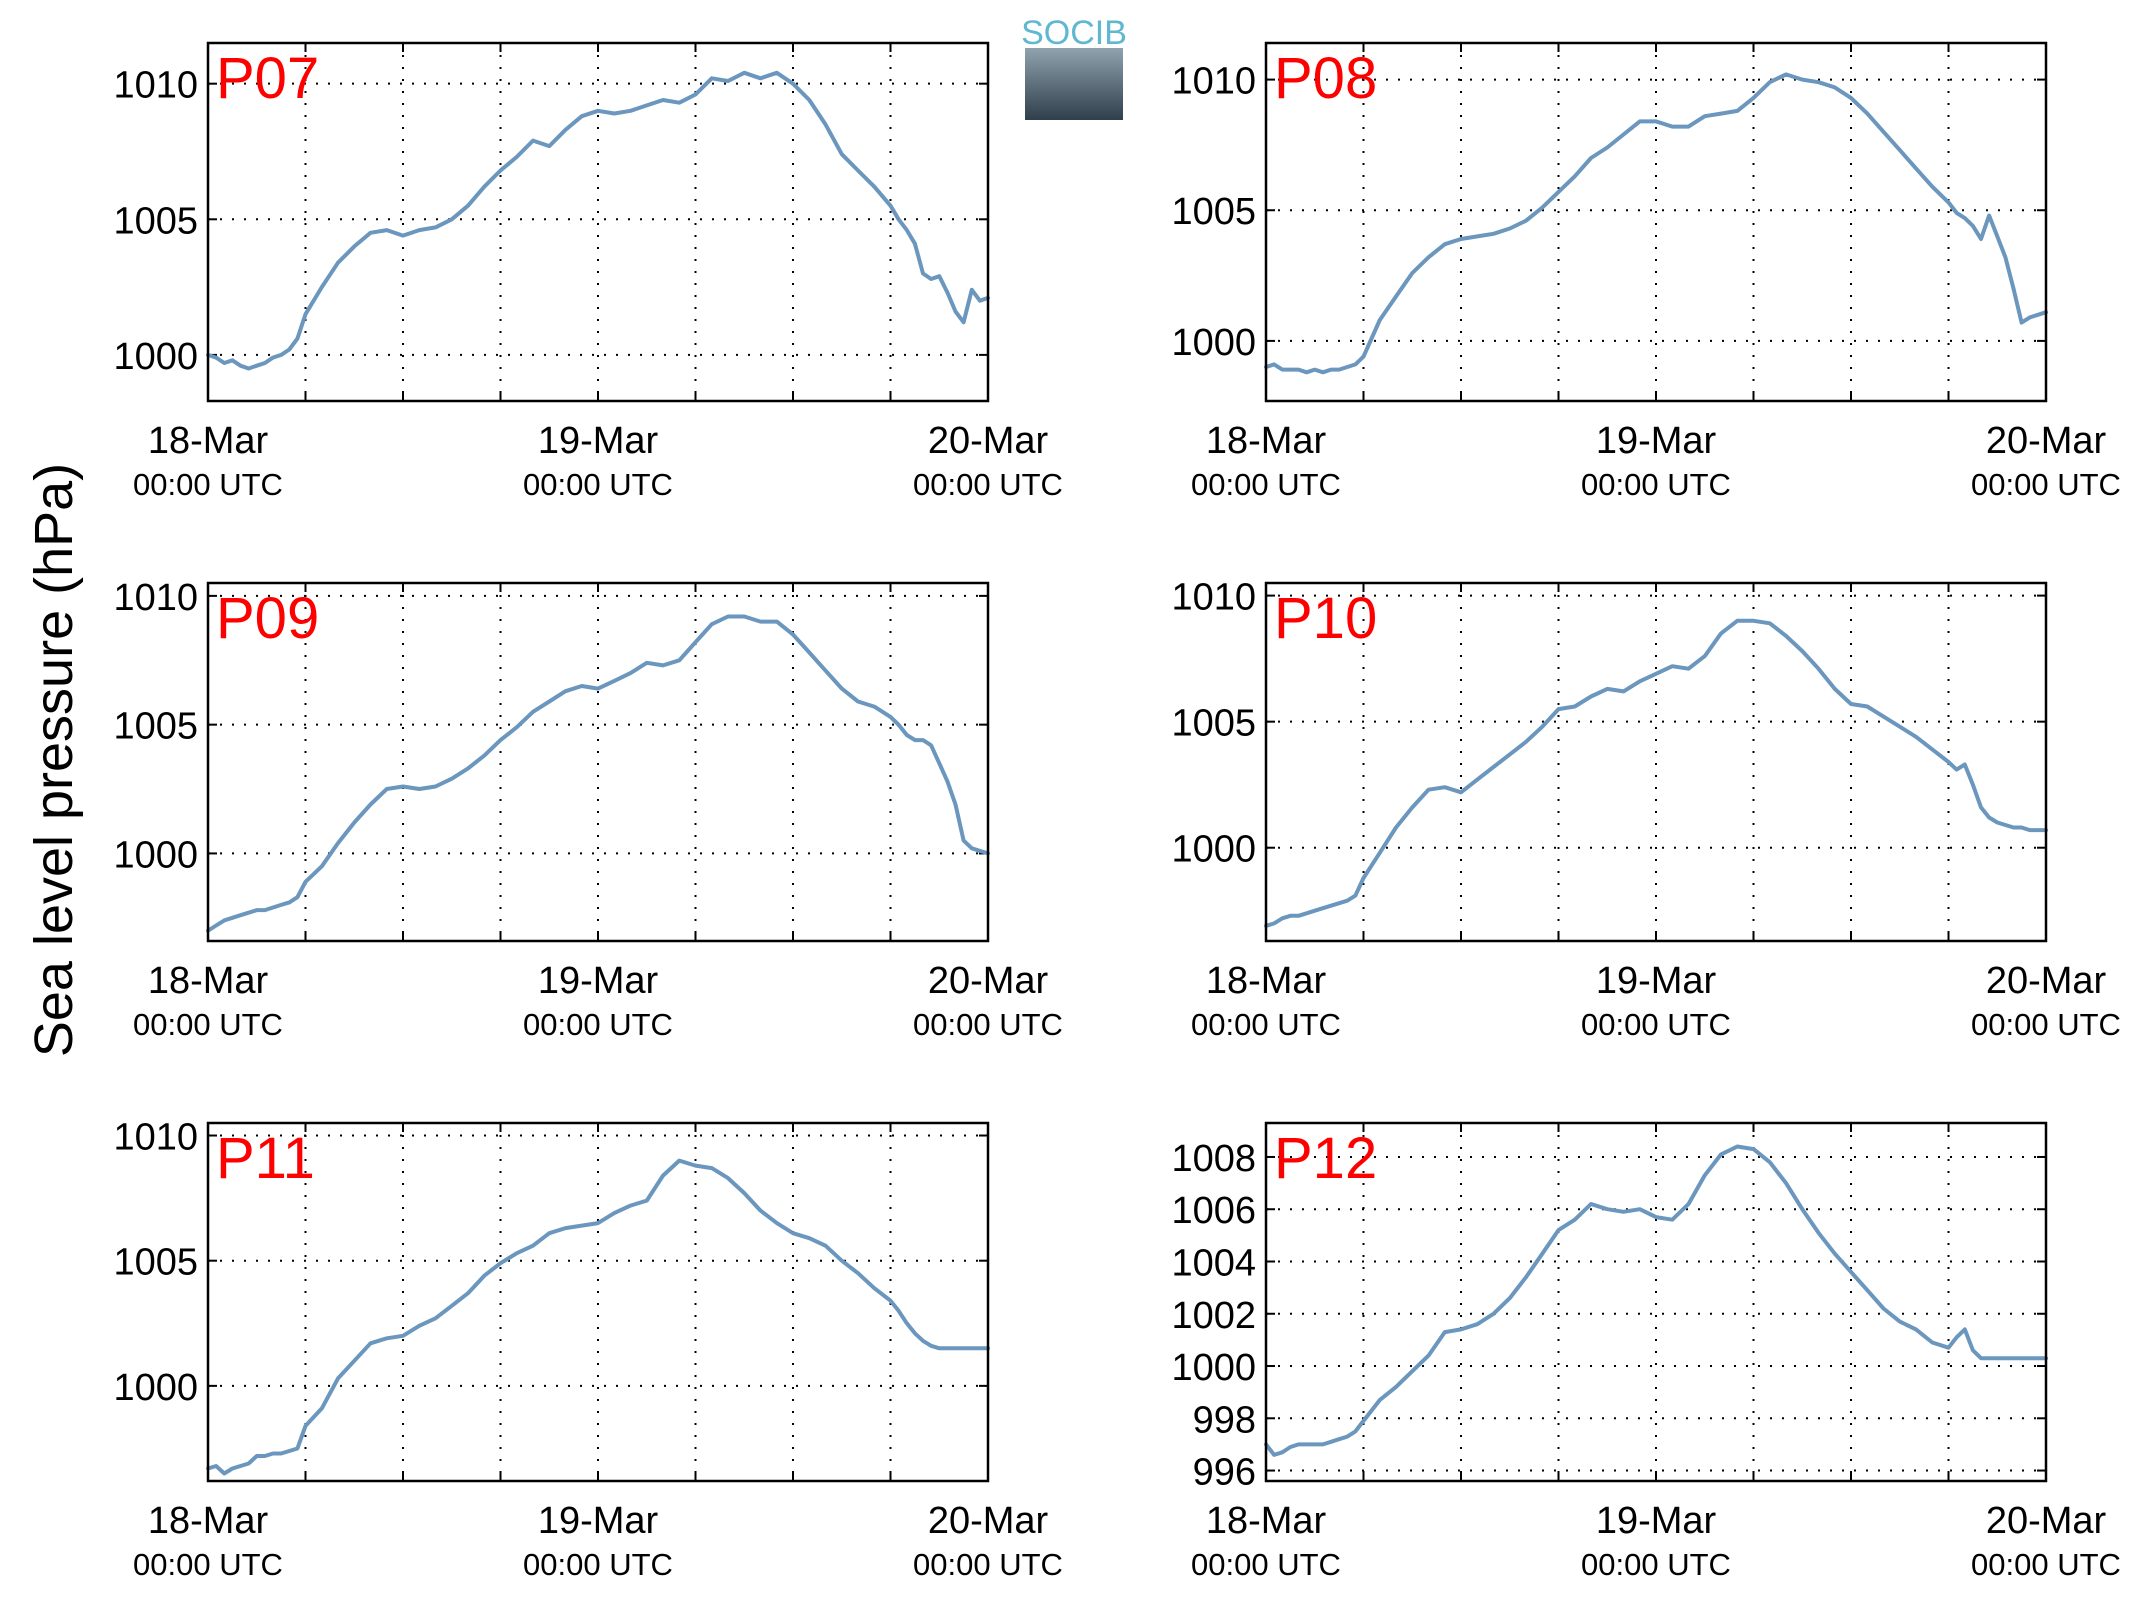 The image size is (2133, 1608). What do you see at coordinates (1325, 78) in the screenshot?
I see `panel-label: P08` at bounding box center [1325, 78].